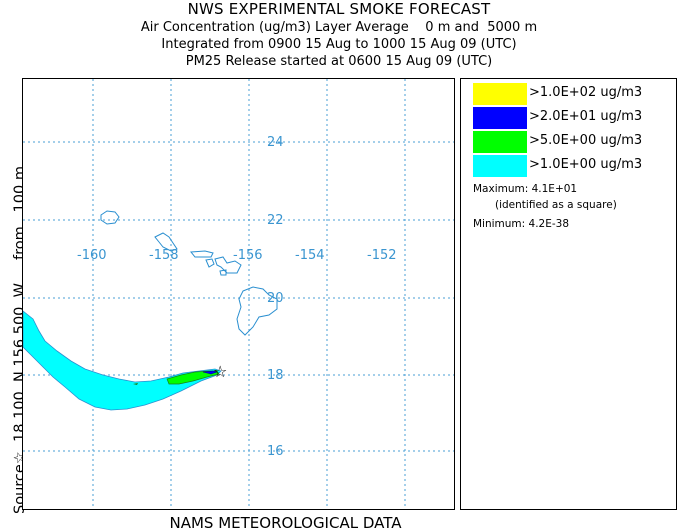  Describe the element at coordinates (521, 224) in the screenshot. I see `minimum-value: Minimum: 4.2E-38` at that location.